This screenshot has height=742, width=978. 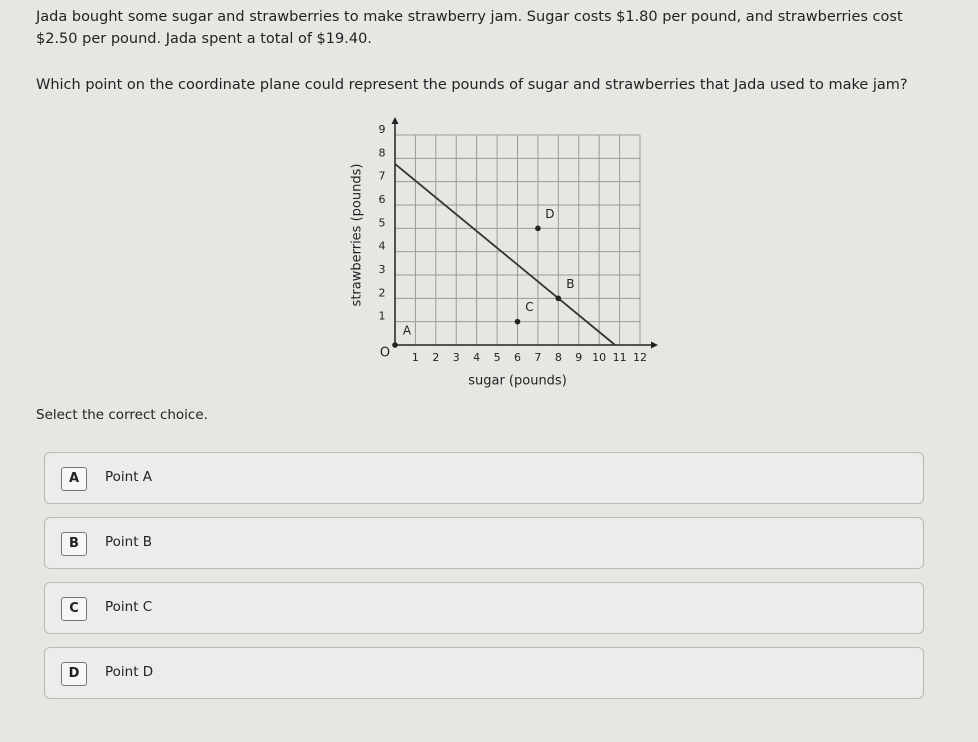 I want to click on y-tick-label: 5, so click(x=382, y=222).